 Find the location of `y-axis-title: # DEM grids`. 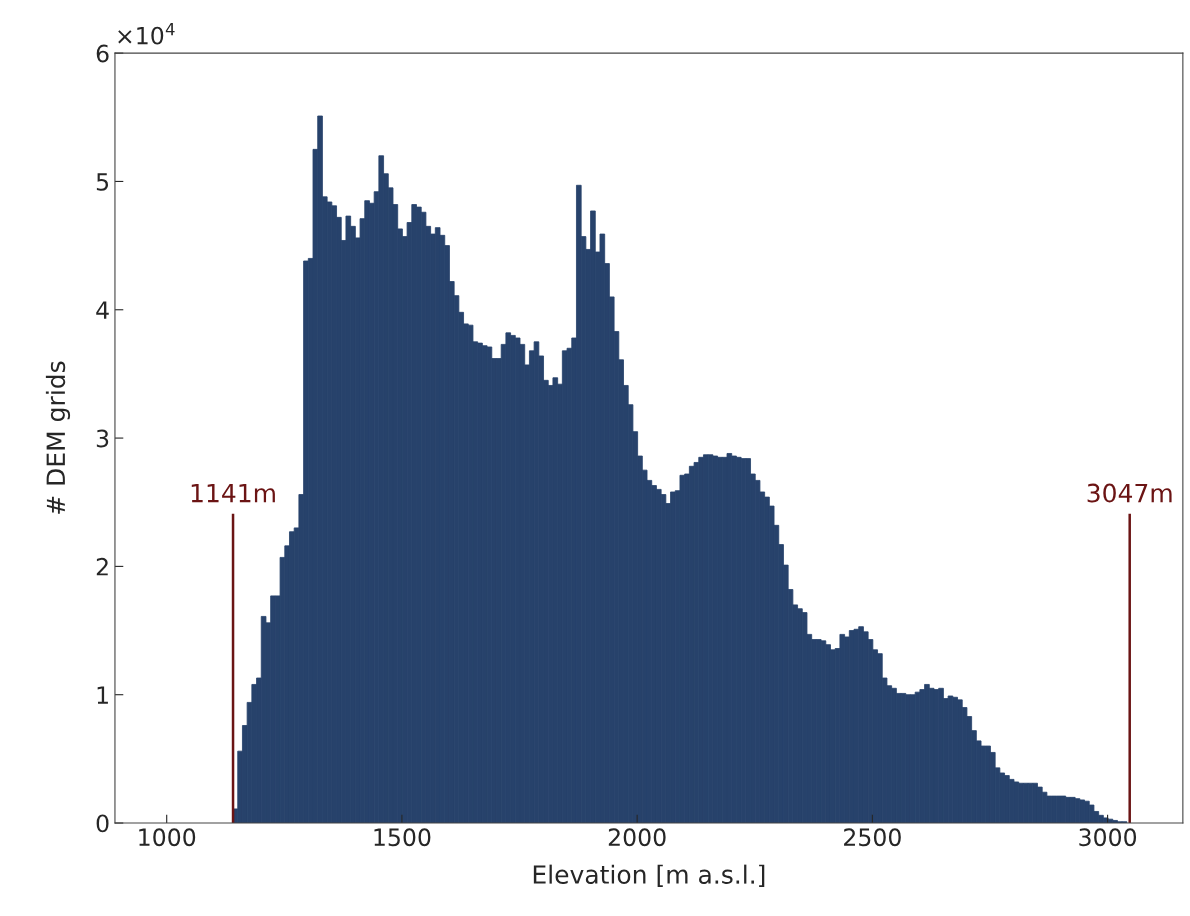

y-axis-title: # DEM grids is located at coordinates (58, 437).